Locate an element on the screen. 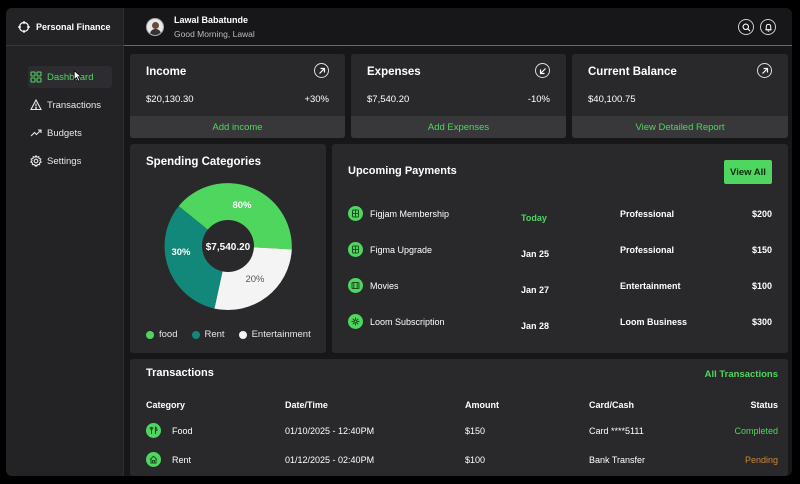  search-button is located at coordinates (746, 27).